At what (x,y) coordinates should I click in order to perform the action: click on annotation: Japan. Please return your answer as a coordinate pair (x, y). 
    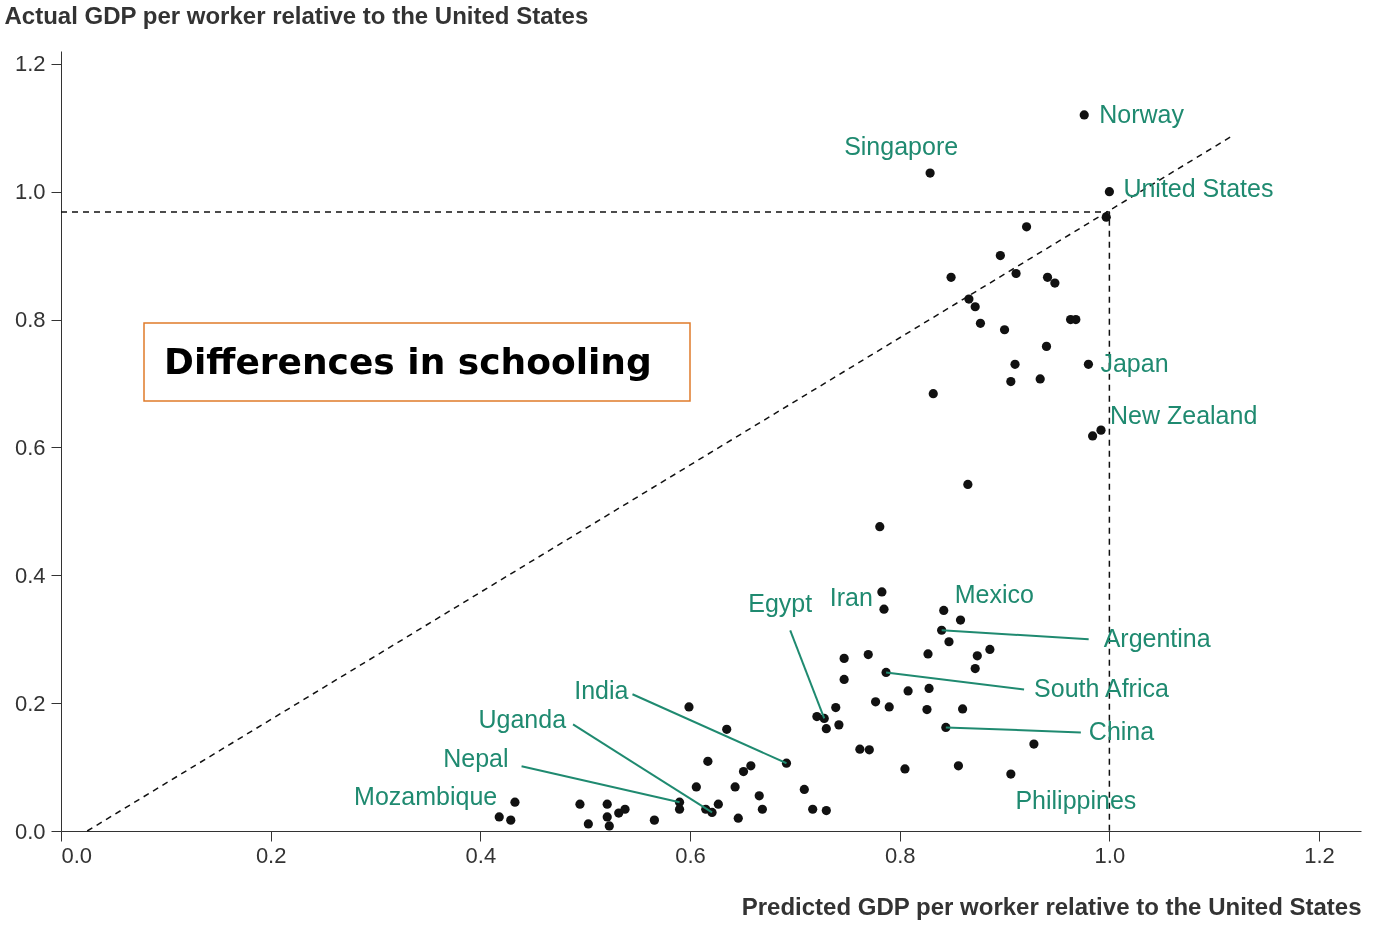
    Looking at the image, I should click on (1134, 363).